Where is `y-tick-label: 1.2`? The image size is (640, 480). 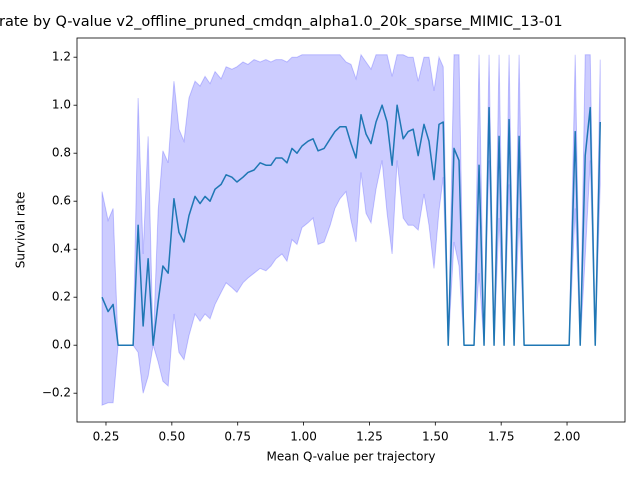
y-tick-label: 1.2 is located at coordinates (61, 57).